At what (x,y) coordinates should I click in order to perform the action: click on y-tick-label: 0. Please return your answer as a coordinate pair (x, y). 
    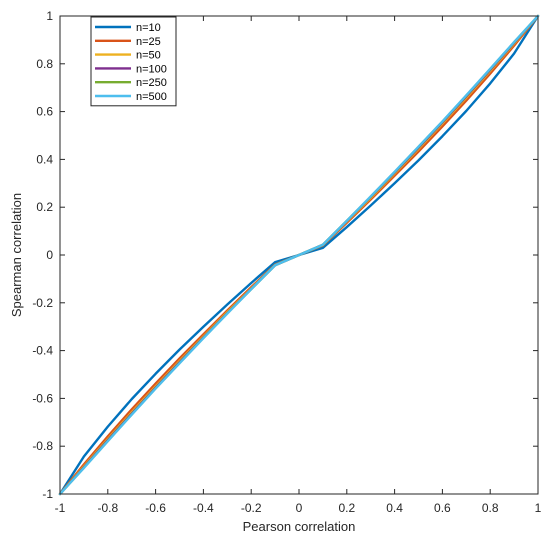
    Looking at the image, I should click on (49, 255).